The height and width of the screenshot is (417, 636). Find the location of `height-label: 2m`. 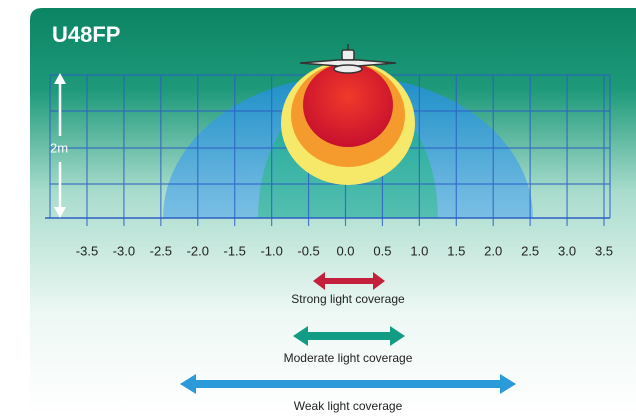

height-label: 2m is located at coordinates (59, 147).